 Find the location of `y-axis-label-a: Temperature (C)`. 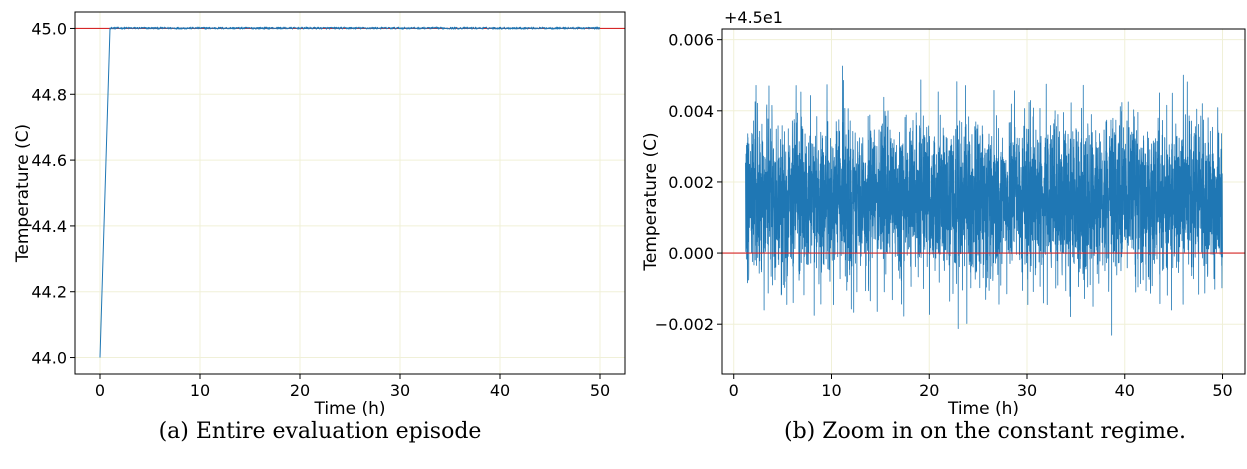

y-axis-label-a: Temperature (C) is located at coordinates (23, 193).